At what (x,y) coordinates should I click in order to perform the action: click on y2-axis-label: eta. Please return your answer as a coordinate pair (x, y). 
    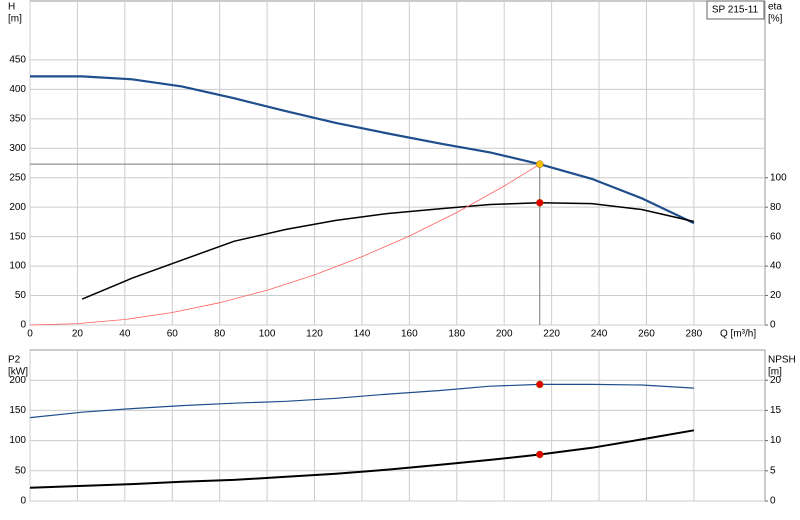
    Looking at the image, I should click on (775, 7).